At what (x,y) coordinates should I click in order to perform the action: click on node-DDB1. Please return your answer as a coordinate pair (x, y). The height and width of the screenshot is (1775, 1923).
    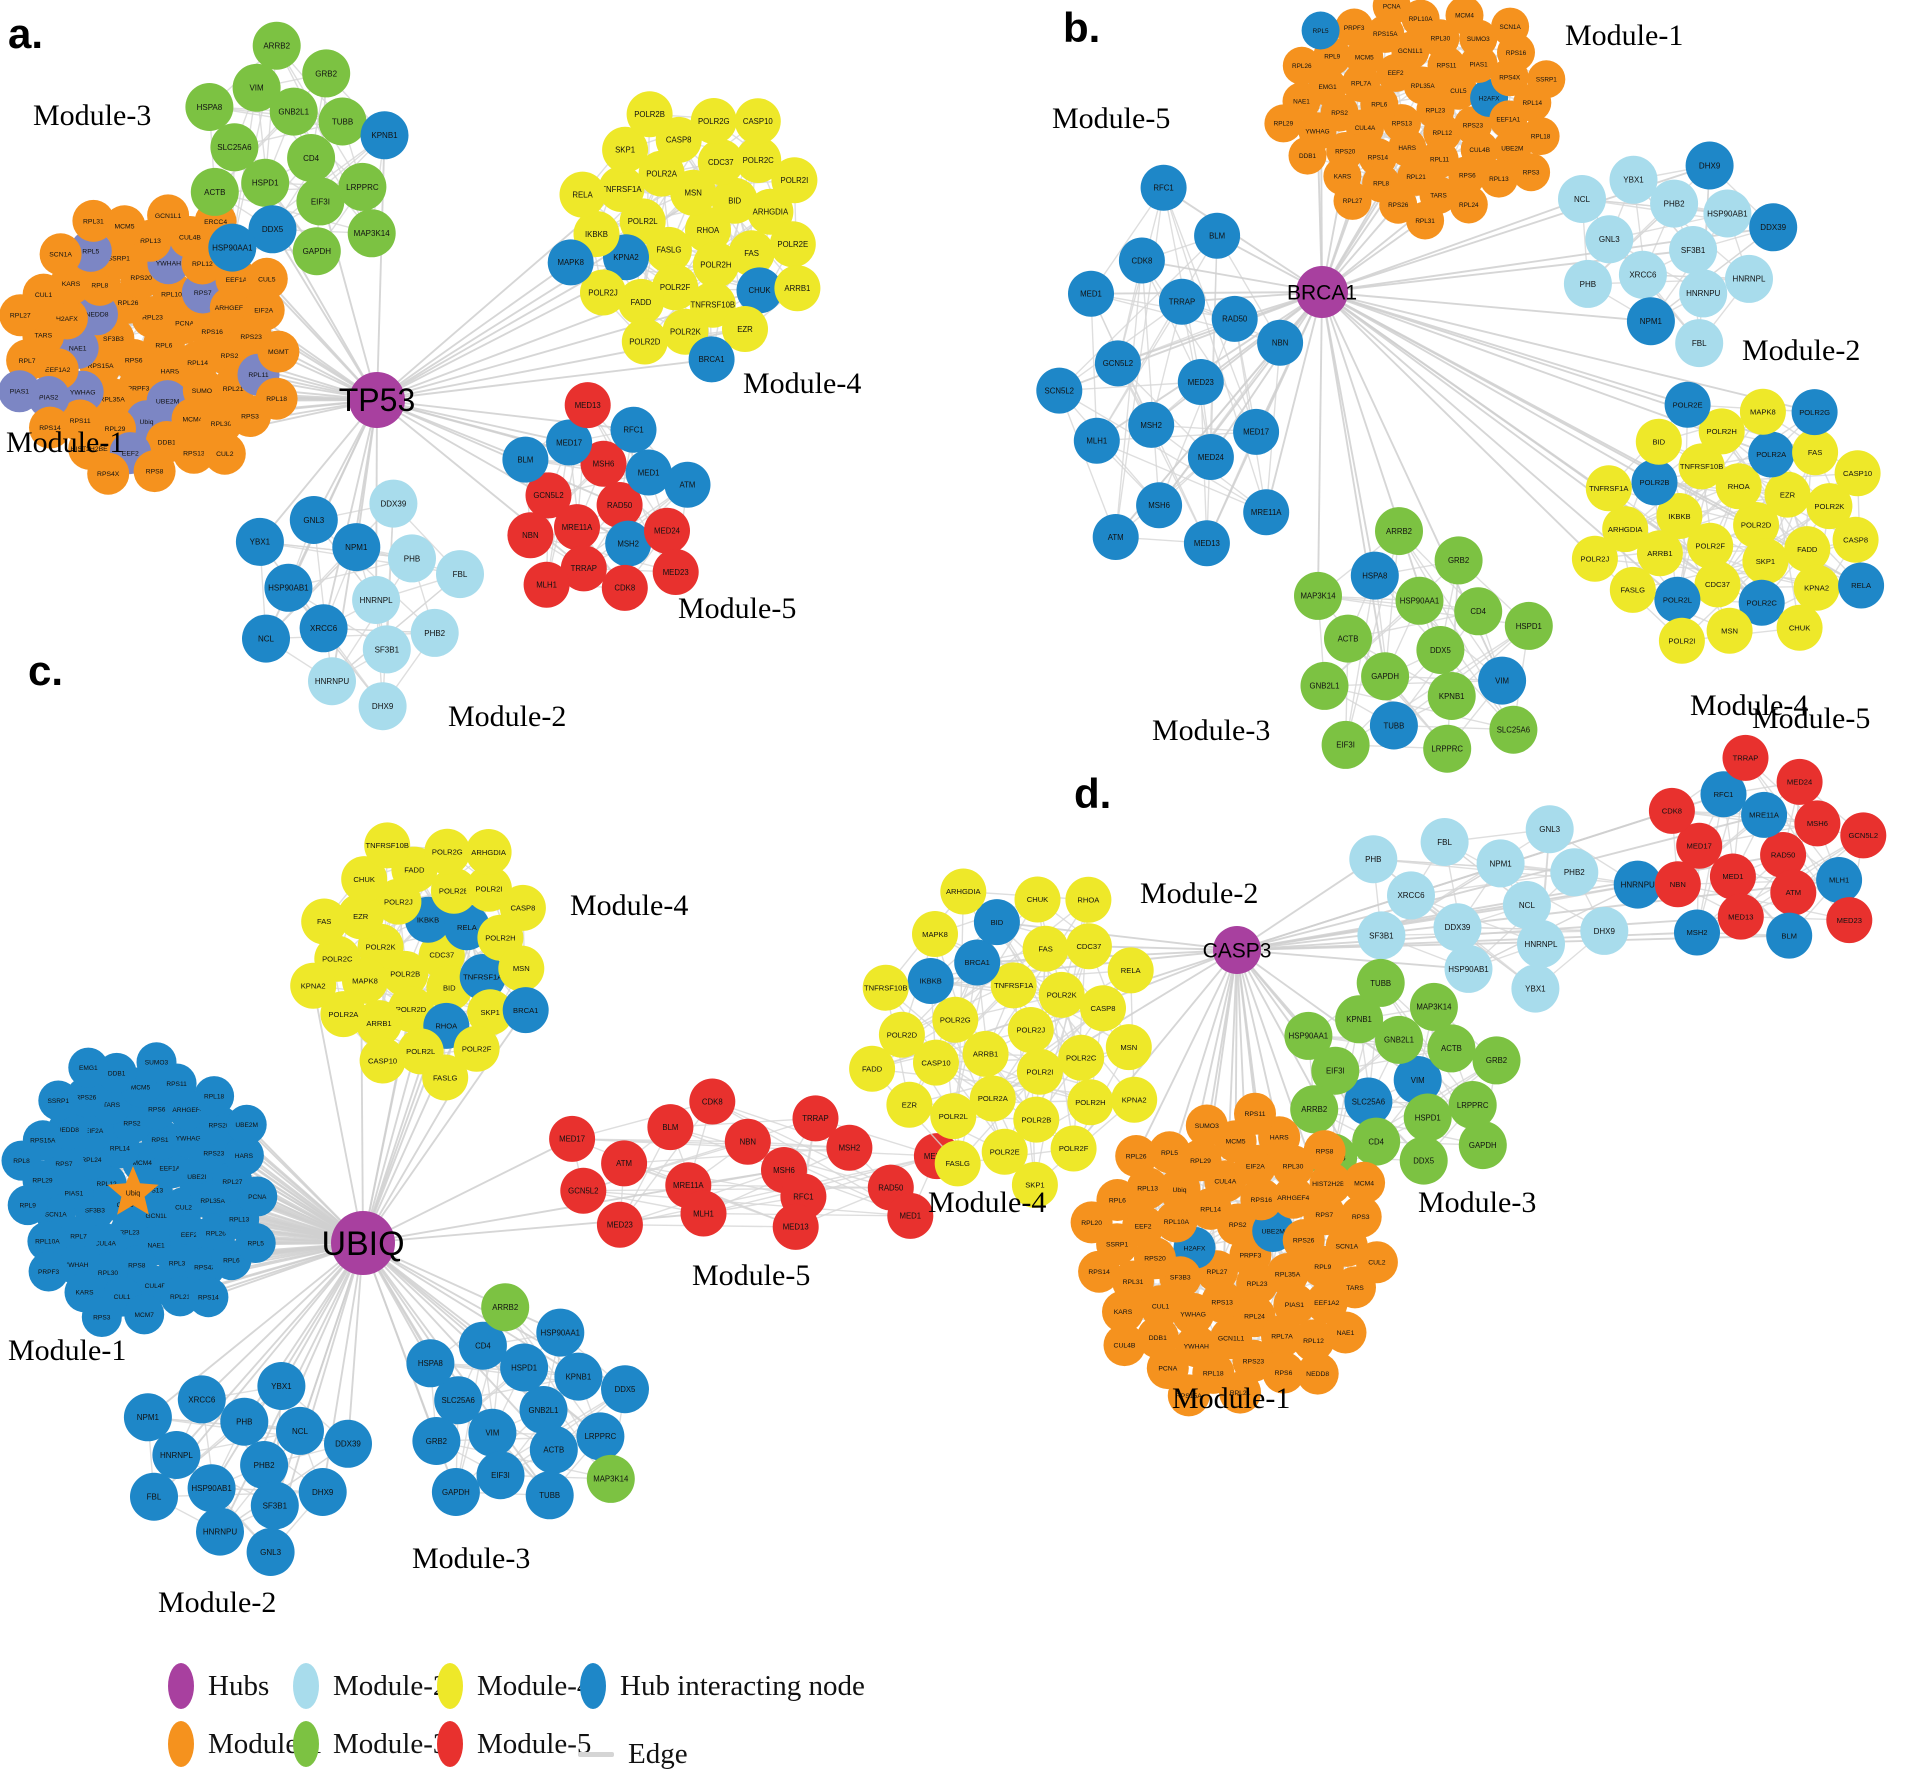
    Looking at the image, I should click on (1307, 155).